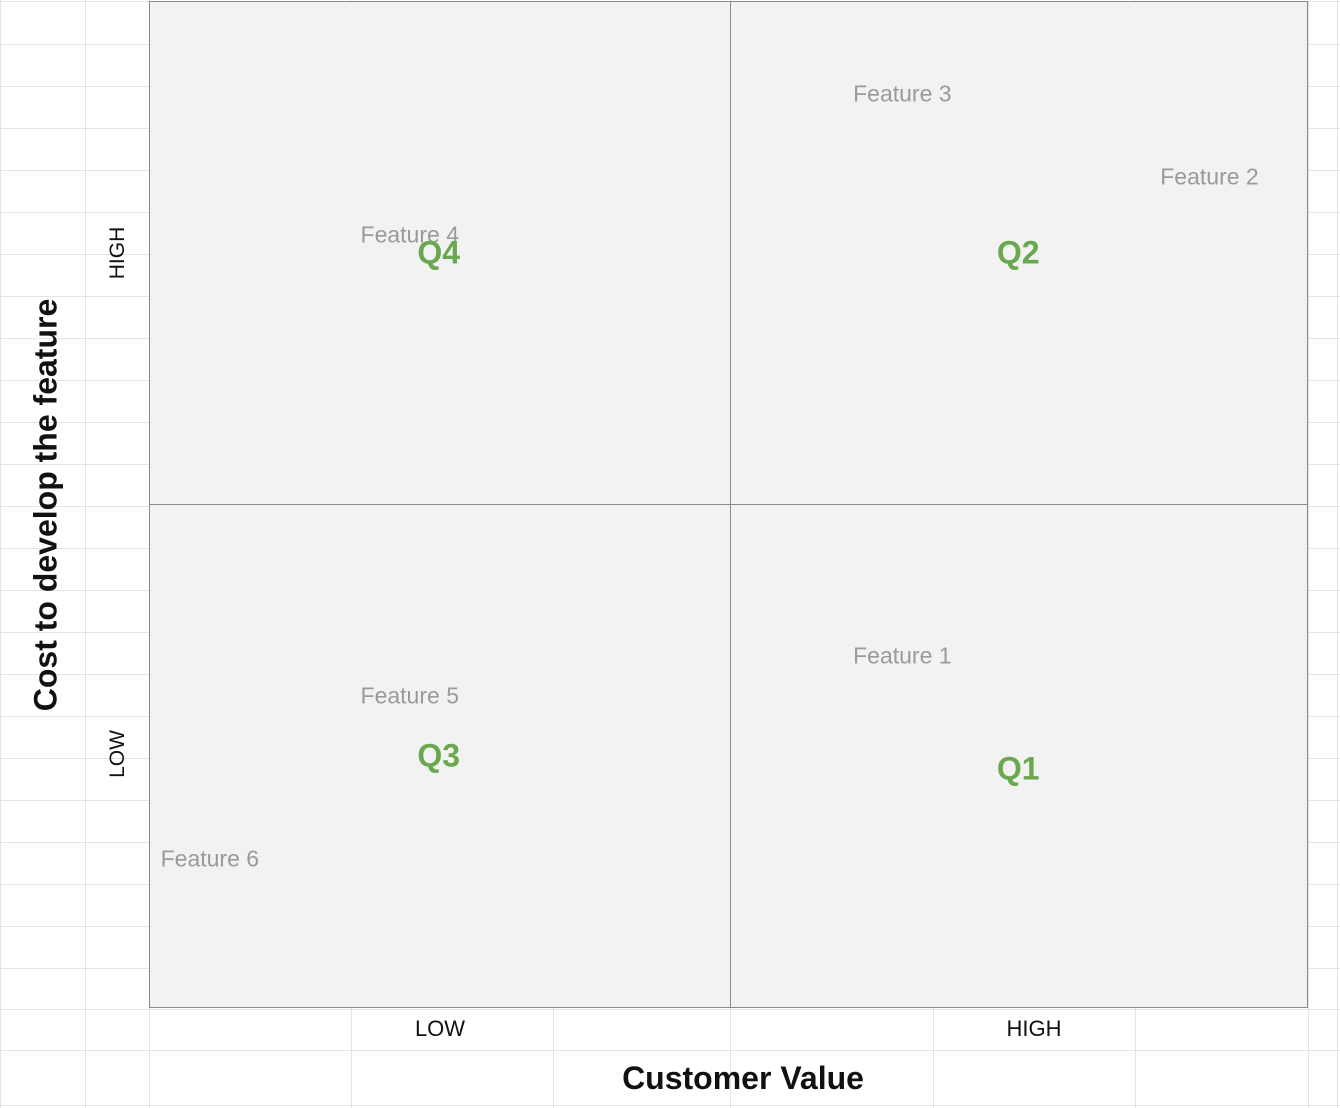 This screenshot has height=1108, width=1340. What do you see at coordinates (440, 1028) in the screenshot?
I see `x-tick-low: LOW` at bounding box center [440, 1028].